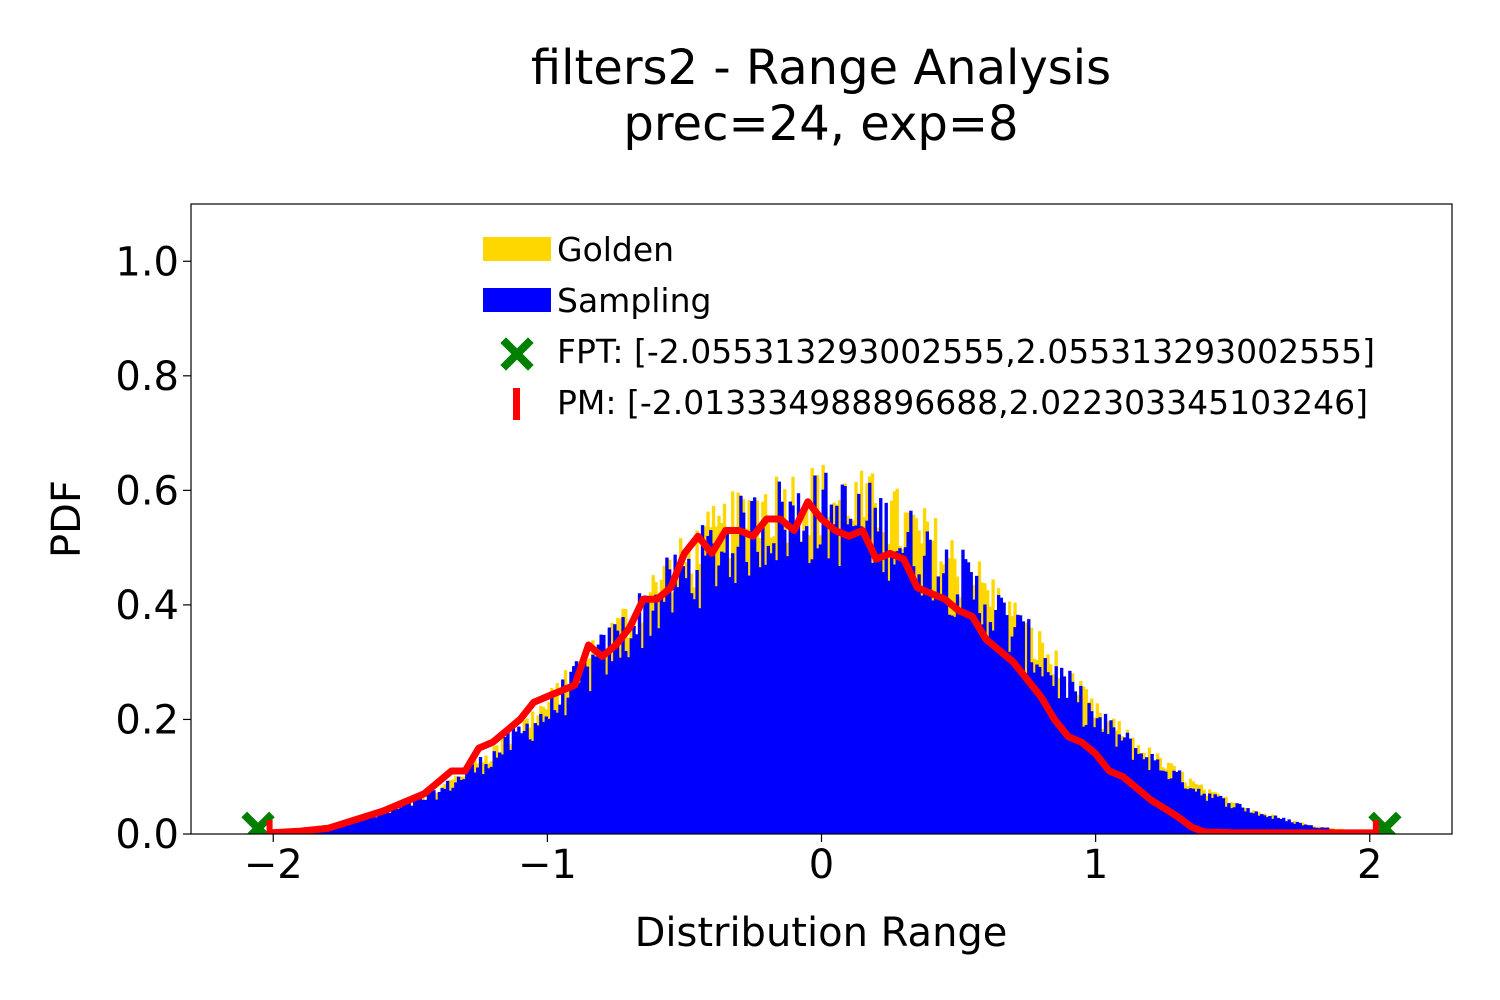  Describe the element at coordinates (547, 865) in the screenshot. I see `x-tick-label: −1` at that location.